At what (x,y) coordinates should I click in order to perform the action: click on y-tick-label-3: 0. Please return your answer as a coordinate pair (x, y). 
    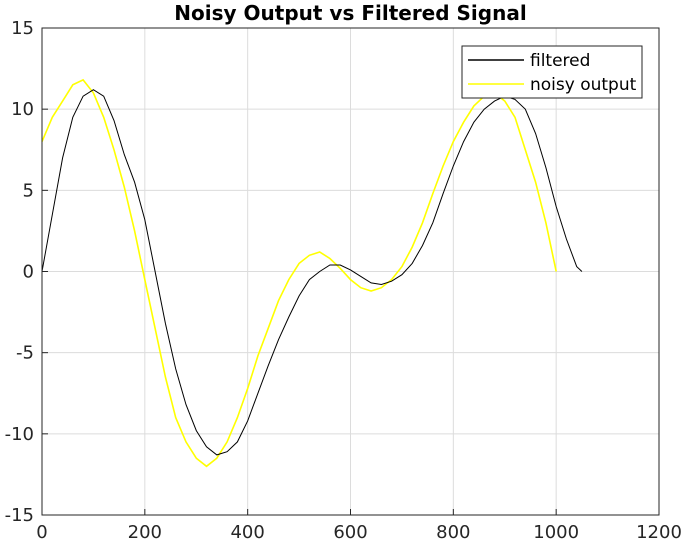
    Looking at the image, I should click on (28, 272).